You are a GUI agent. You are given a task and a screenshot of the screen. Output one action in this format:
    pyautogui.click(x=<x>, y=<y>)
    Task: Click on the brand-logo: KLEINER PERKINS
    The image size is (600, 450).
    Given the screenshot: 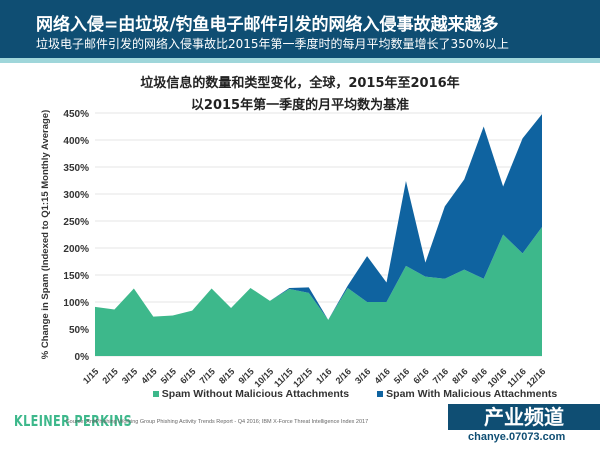 What is the action you would take?
    pyautogui.click(x=73, y=421)
    